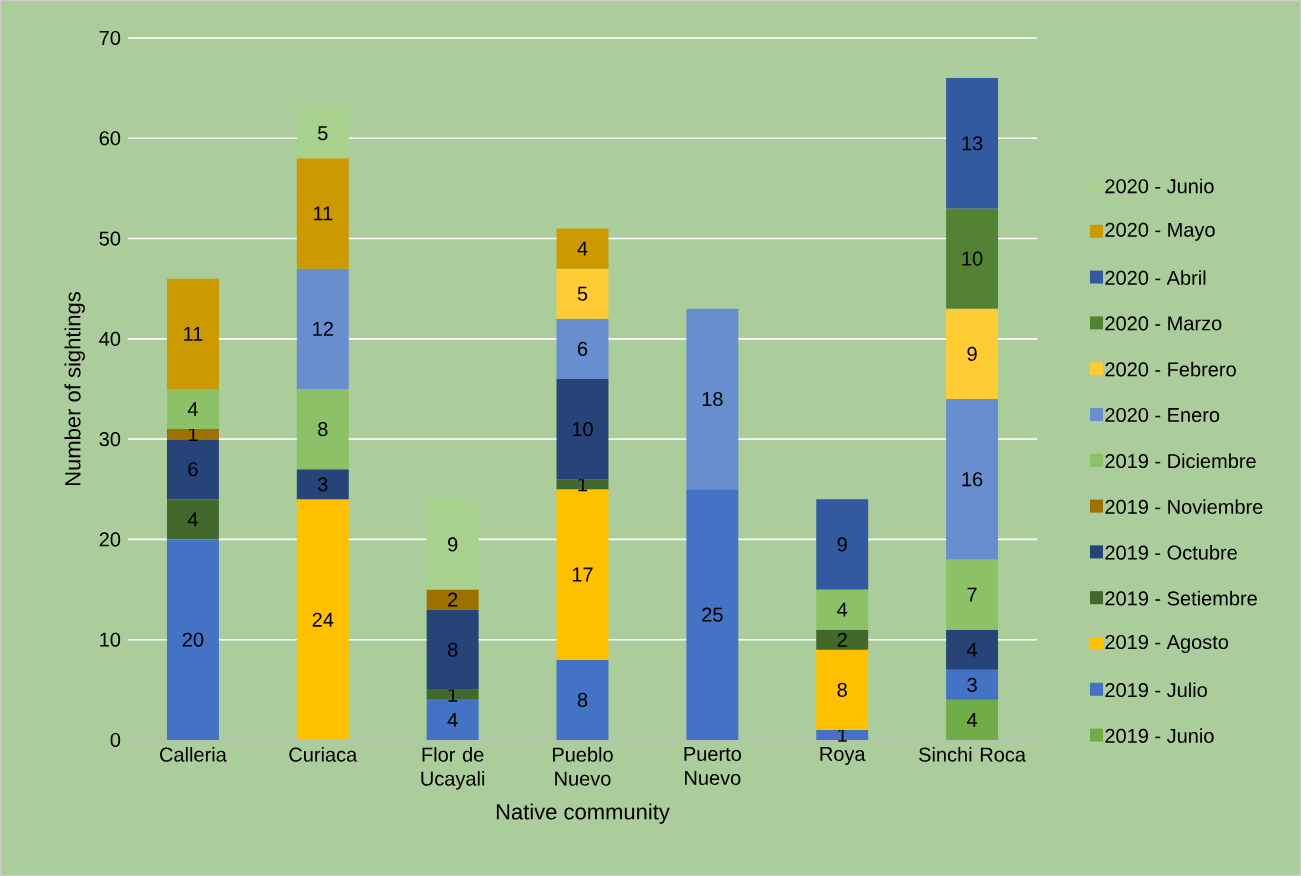  What do you see at coordinates (110, 439) in the screenshot?
I see `y-tick-label: 30` at bounding box center [110, 439].